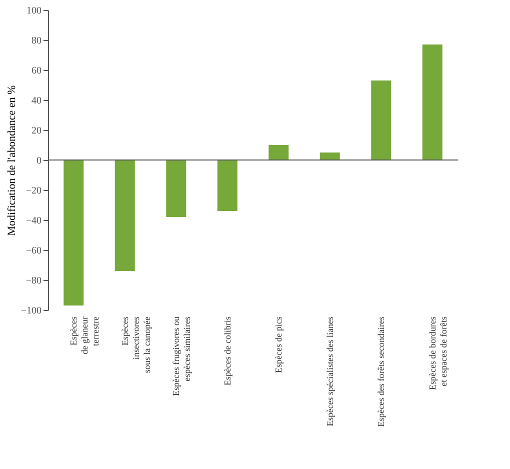  Describe the element at coordinates (329, 371) in the screenshot. I see `x-tick-label: Espèces spécialistes des lianes` at that location.